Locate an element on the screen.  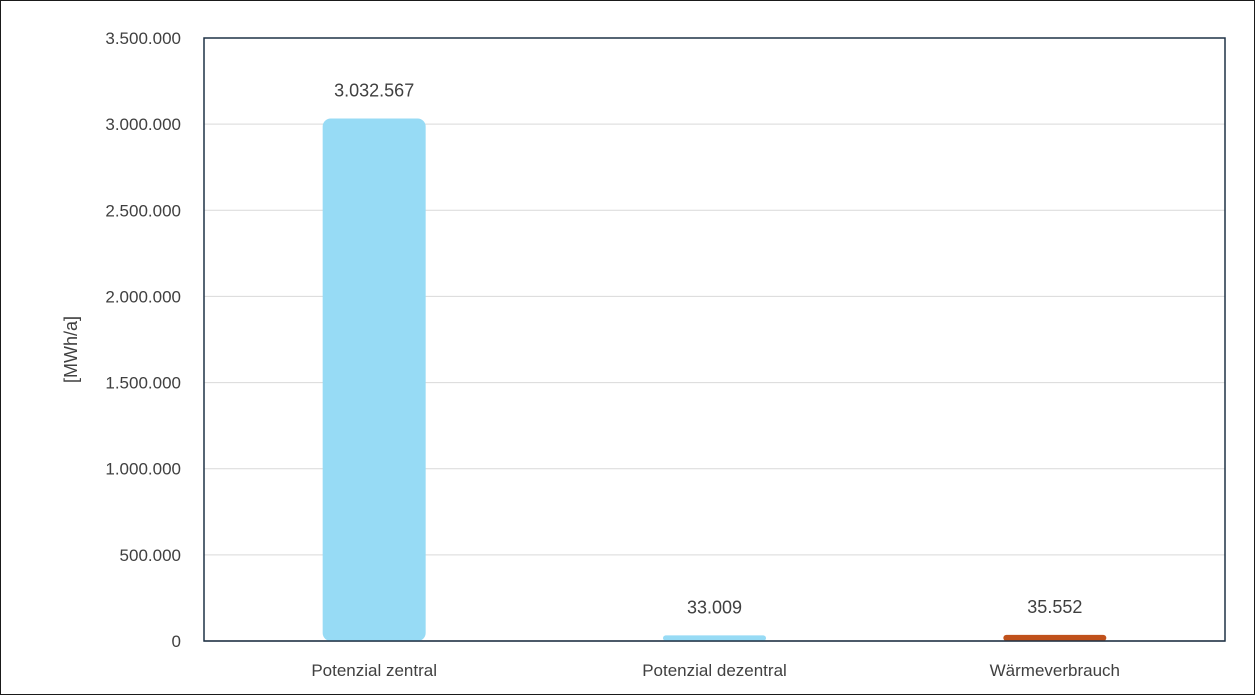
y-tick-label: 3.000.000 is located at coordinates (143, 124).